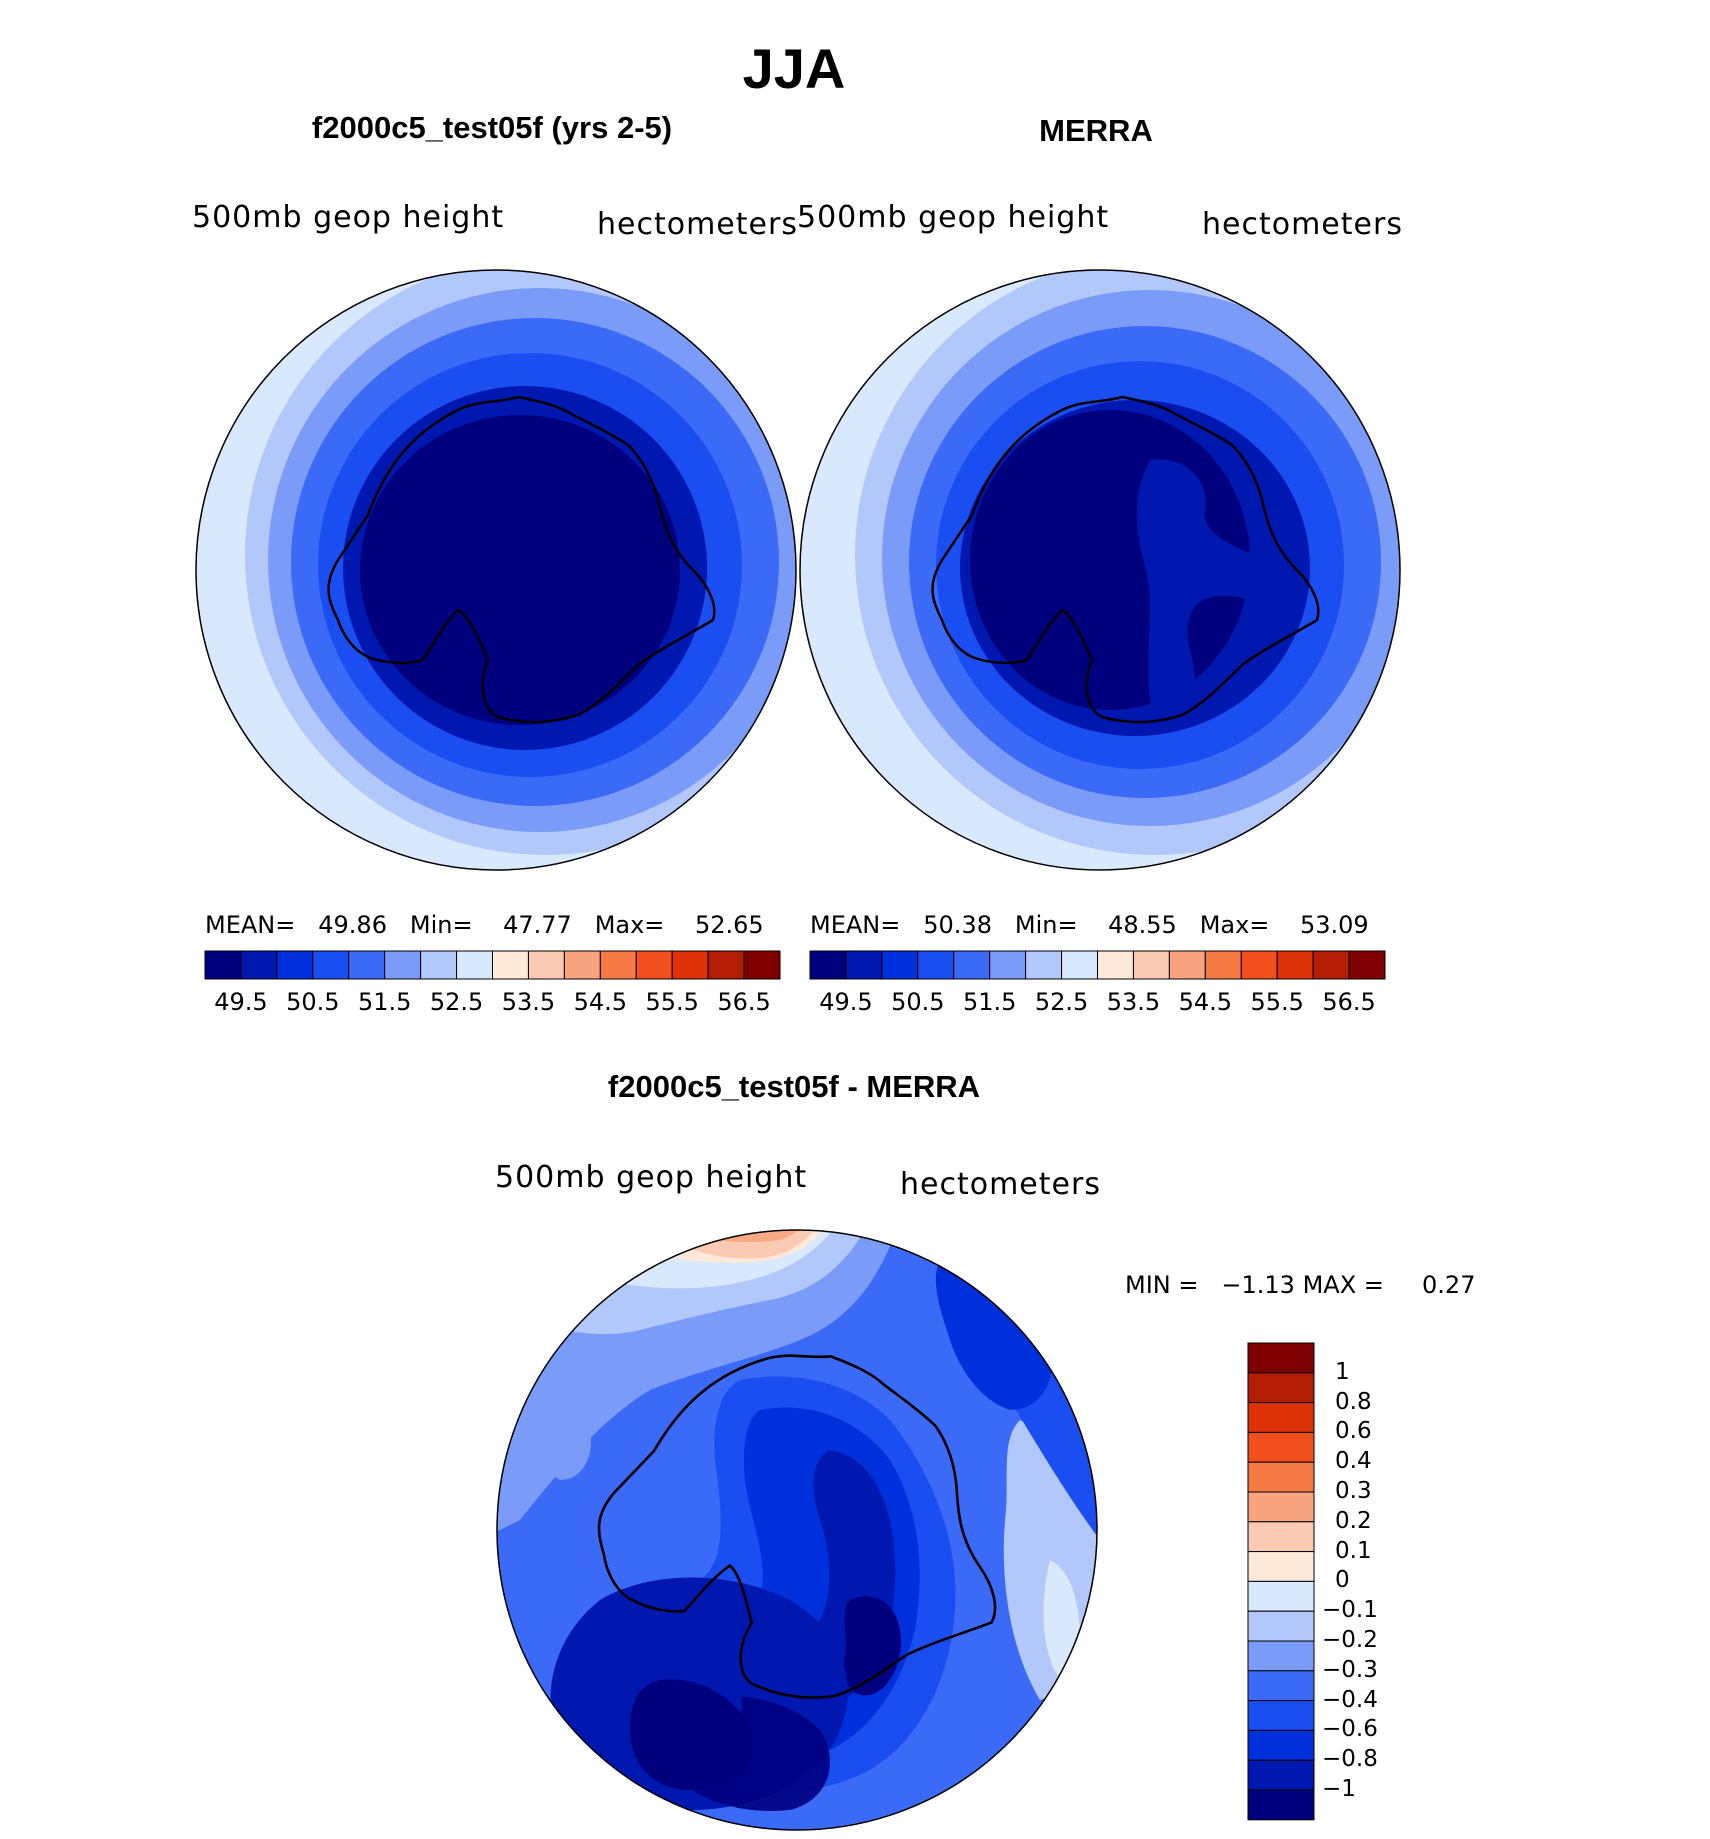 This screenshot has width=1710, height=1839. What do you see at coordinates (797, 1530) in the screenshot?
I see `map-difference` at bounding box center [797, 1530].